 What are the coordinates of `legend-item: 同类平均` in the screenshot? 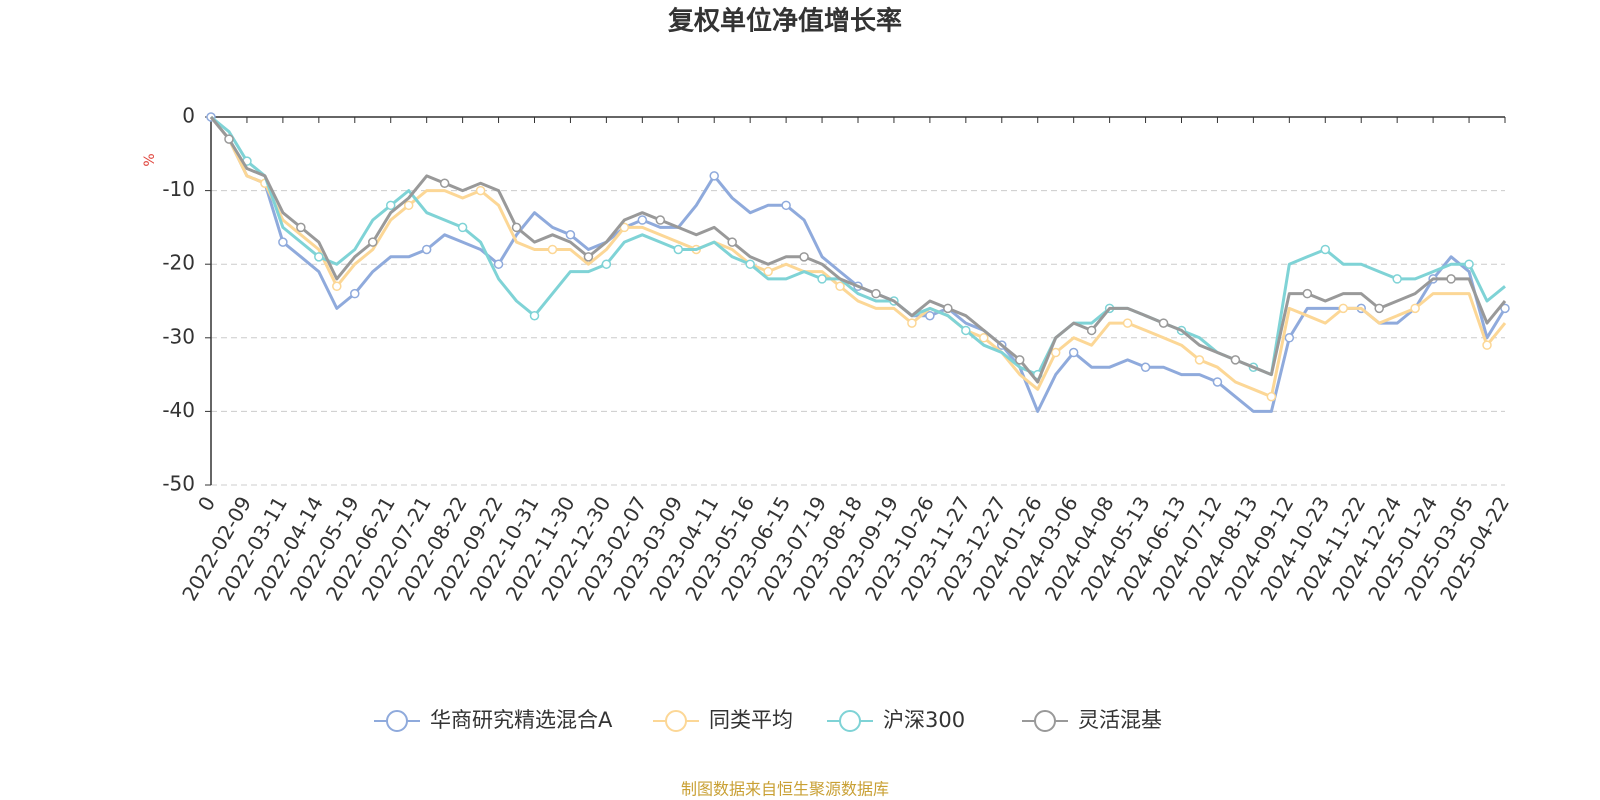 It's located at (723, 720).